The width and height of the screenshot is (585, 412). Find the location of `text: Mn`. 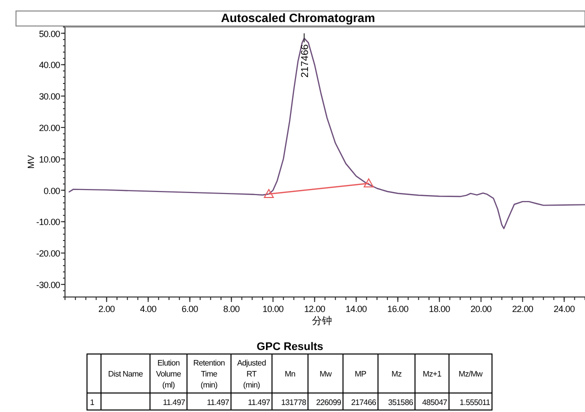

text: Mn is located at coordinates (290, 374).